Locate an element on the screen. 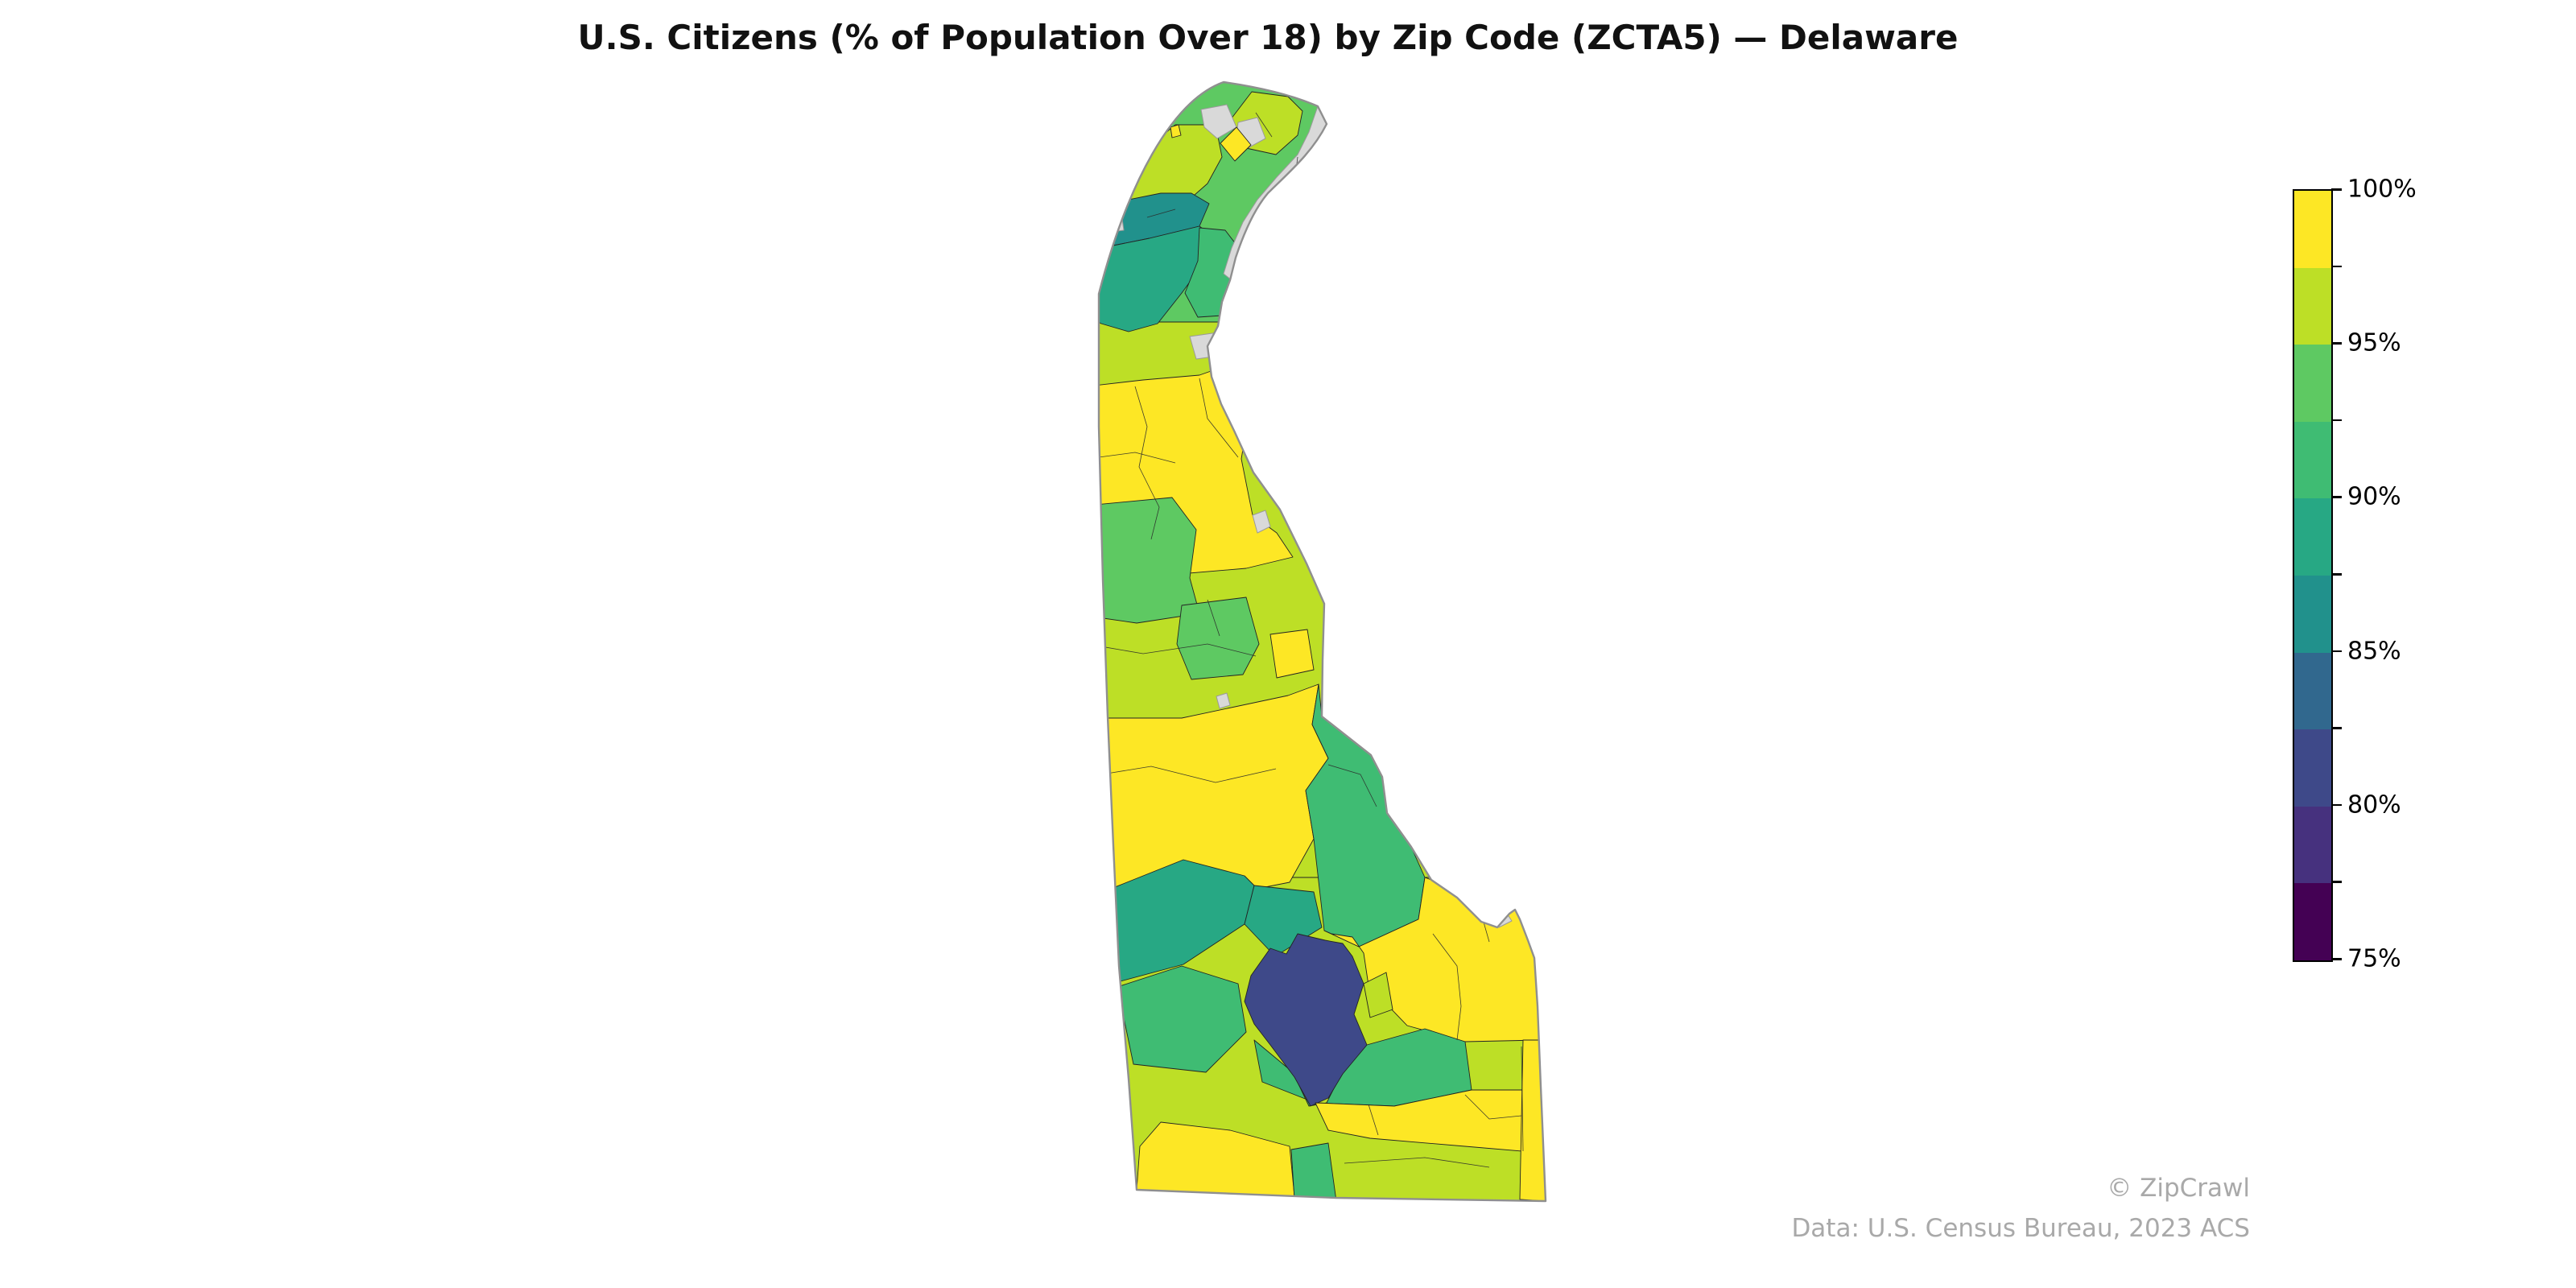 This screenshot has height=1288, width=2576. colorbar-tick-label: 100% is located at coordinates (2382, 189).